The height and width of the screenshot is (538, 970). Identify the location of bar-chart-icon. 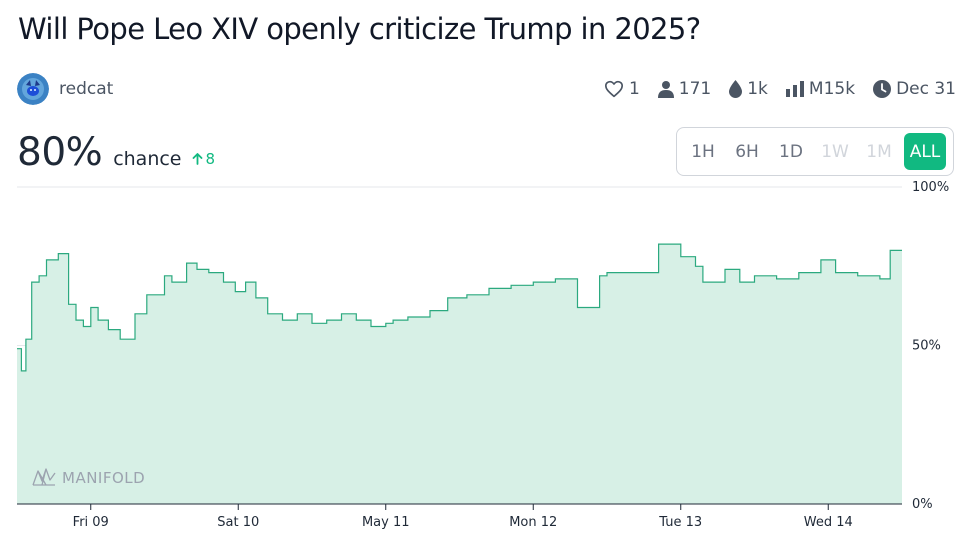
(794, 89).